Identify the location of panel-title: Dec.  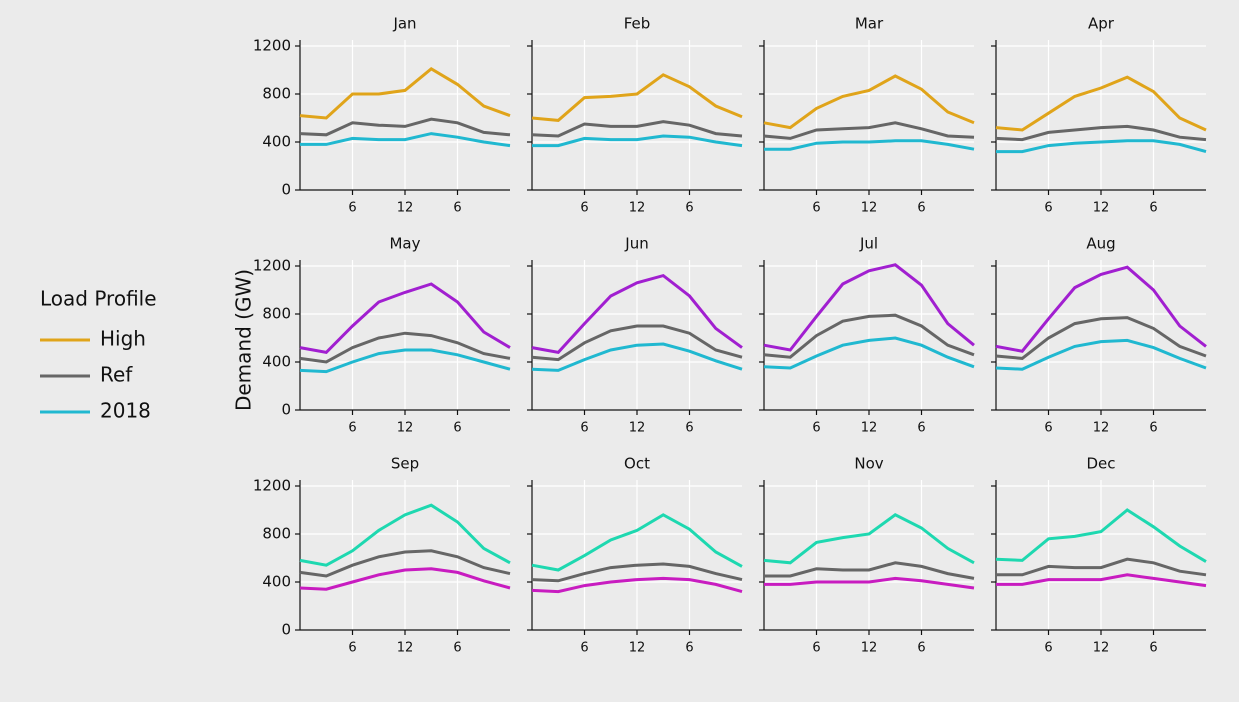
(1100, 464).